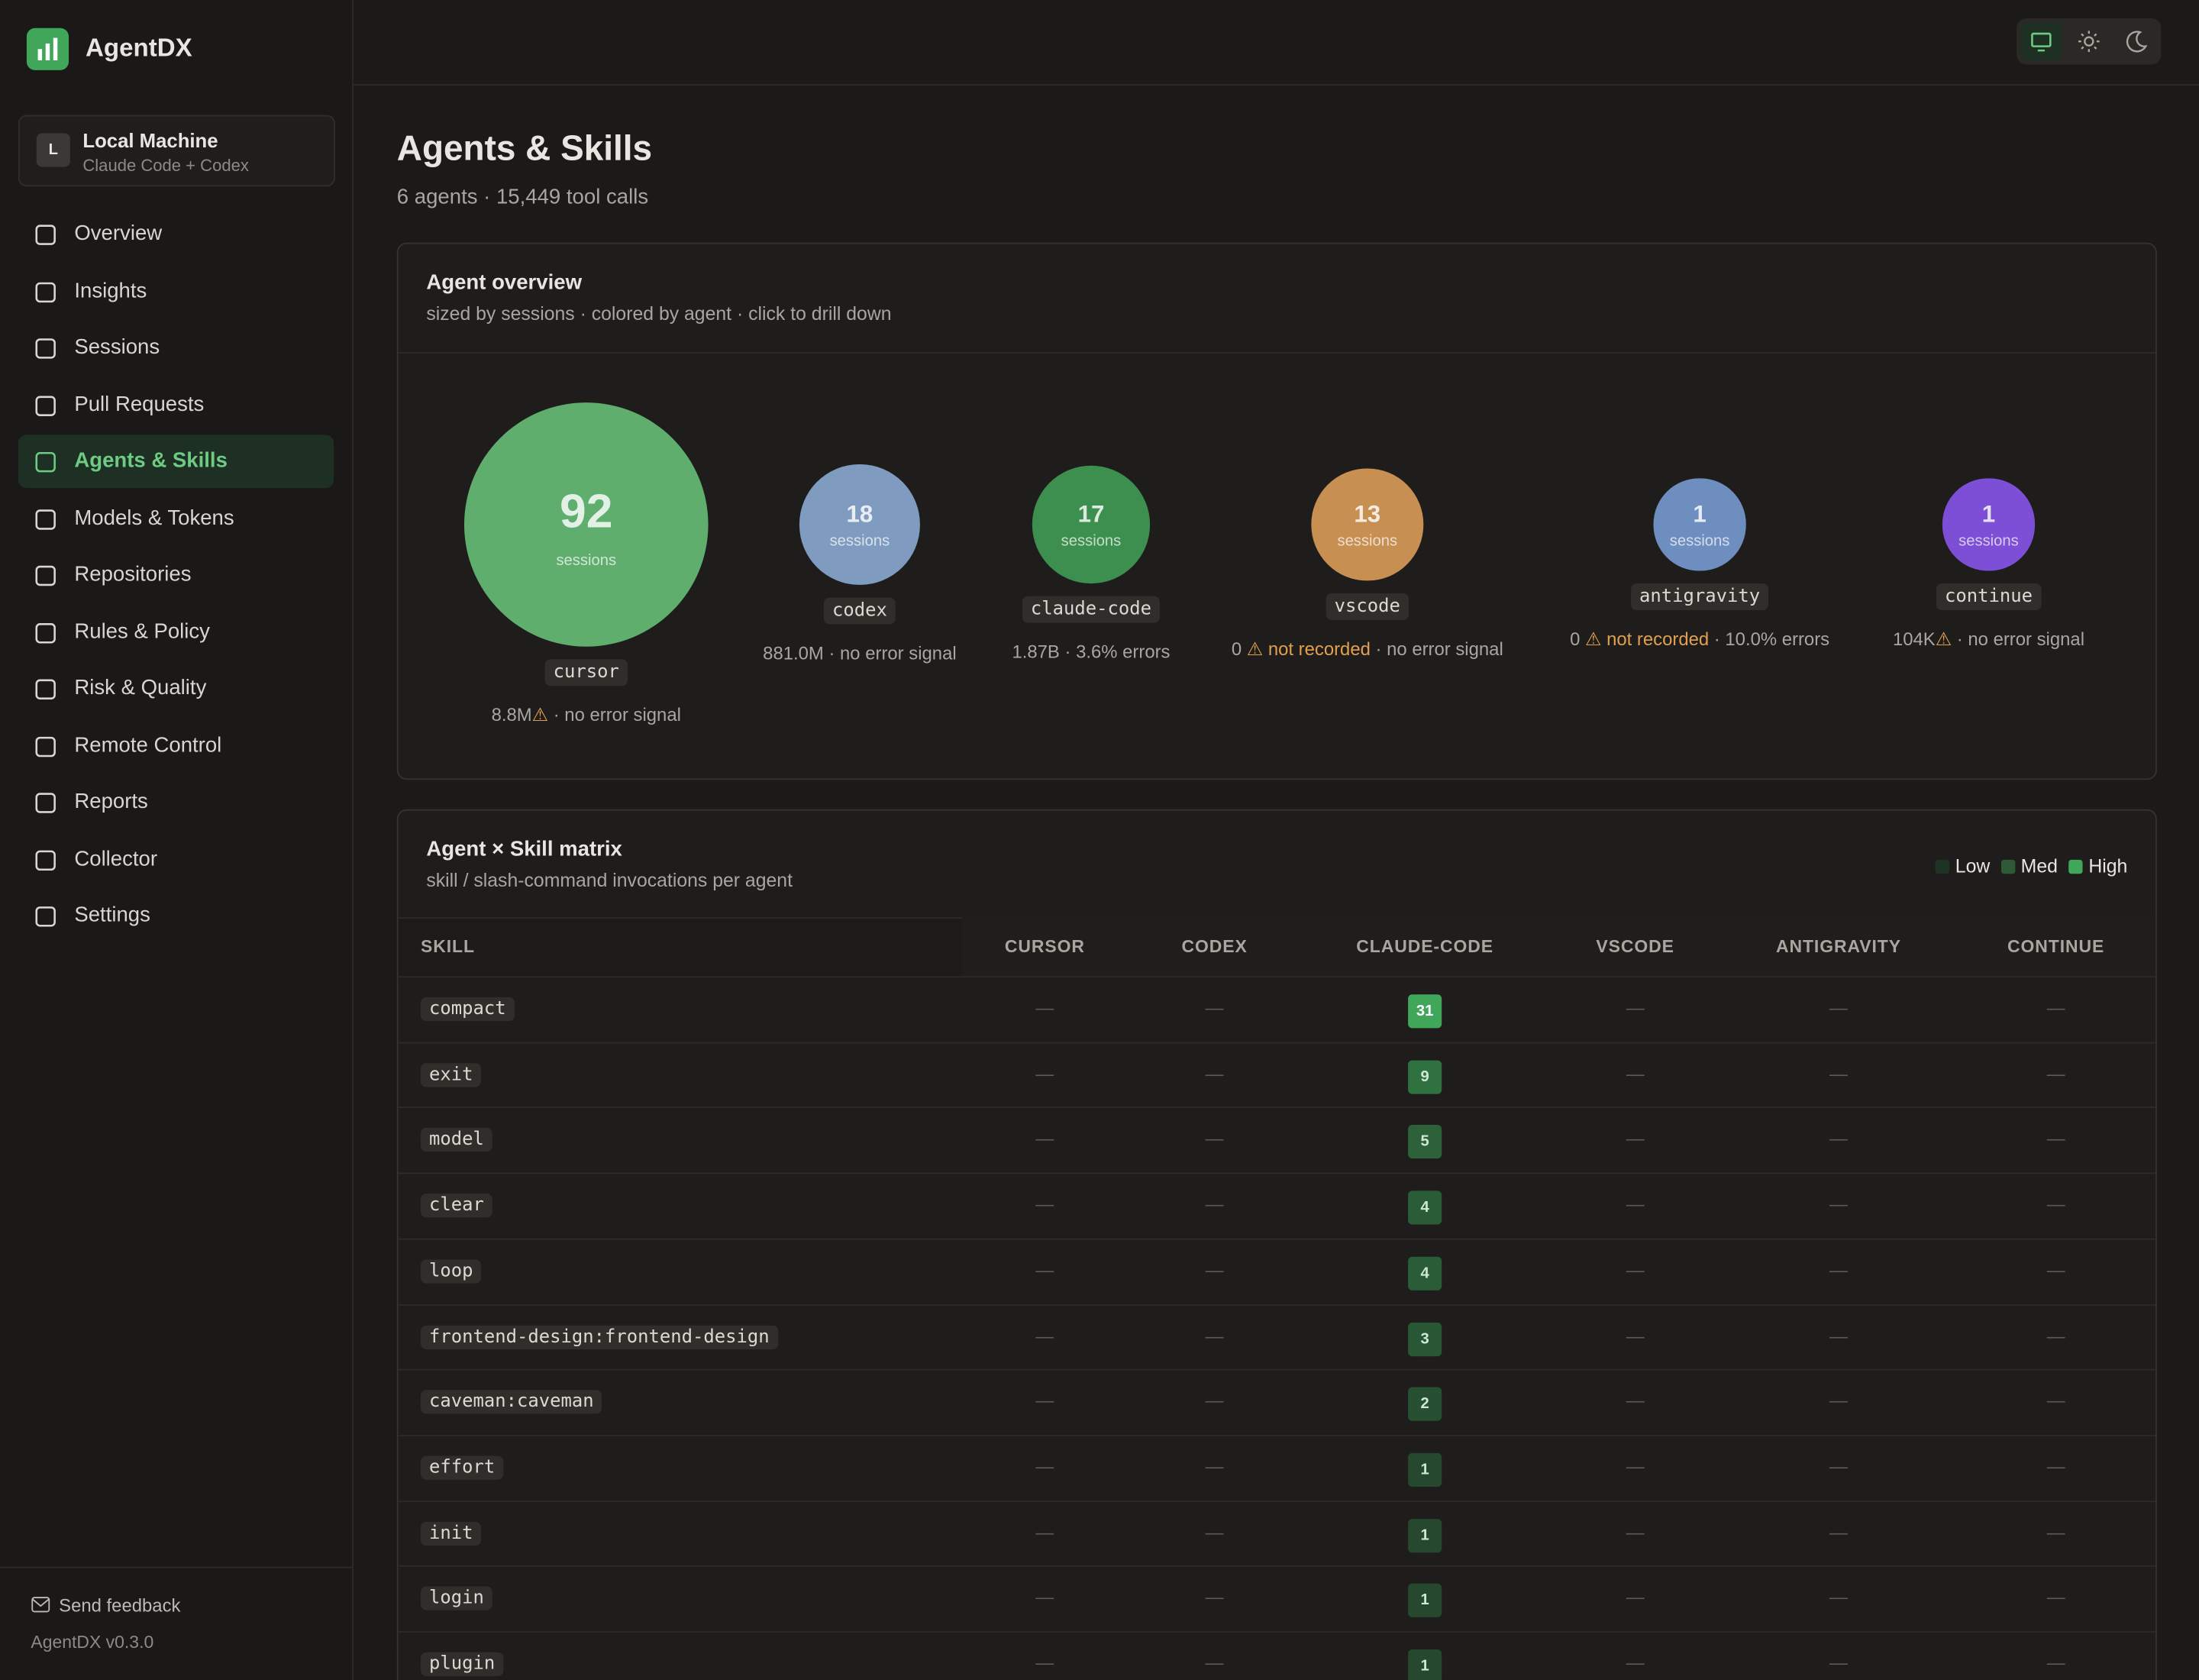 Image resolution: width=2199 pixels, height=1680 pixels. Describe the element at coordinates (586, 525) in the screenshot. I see `agent-bubble: 92 sessions` at that location.